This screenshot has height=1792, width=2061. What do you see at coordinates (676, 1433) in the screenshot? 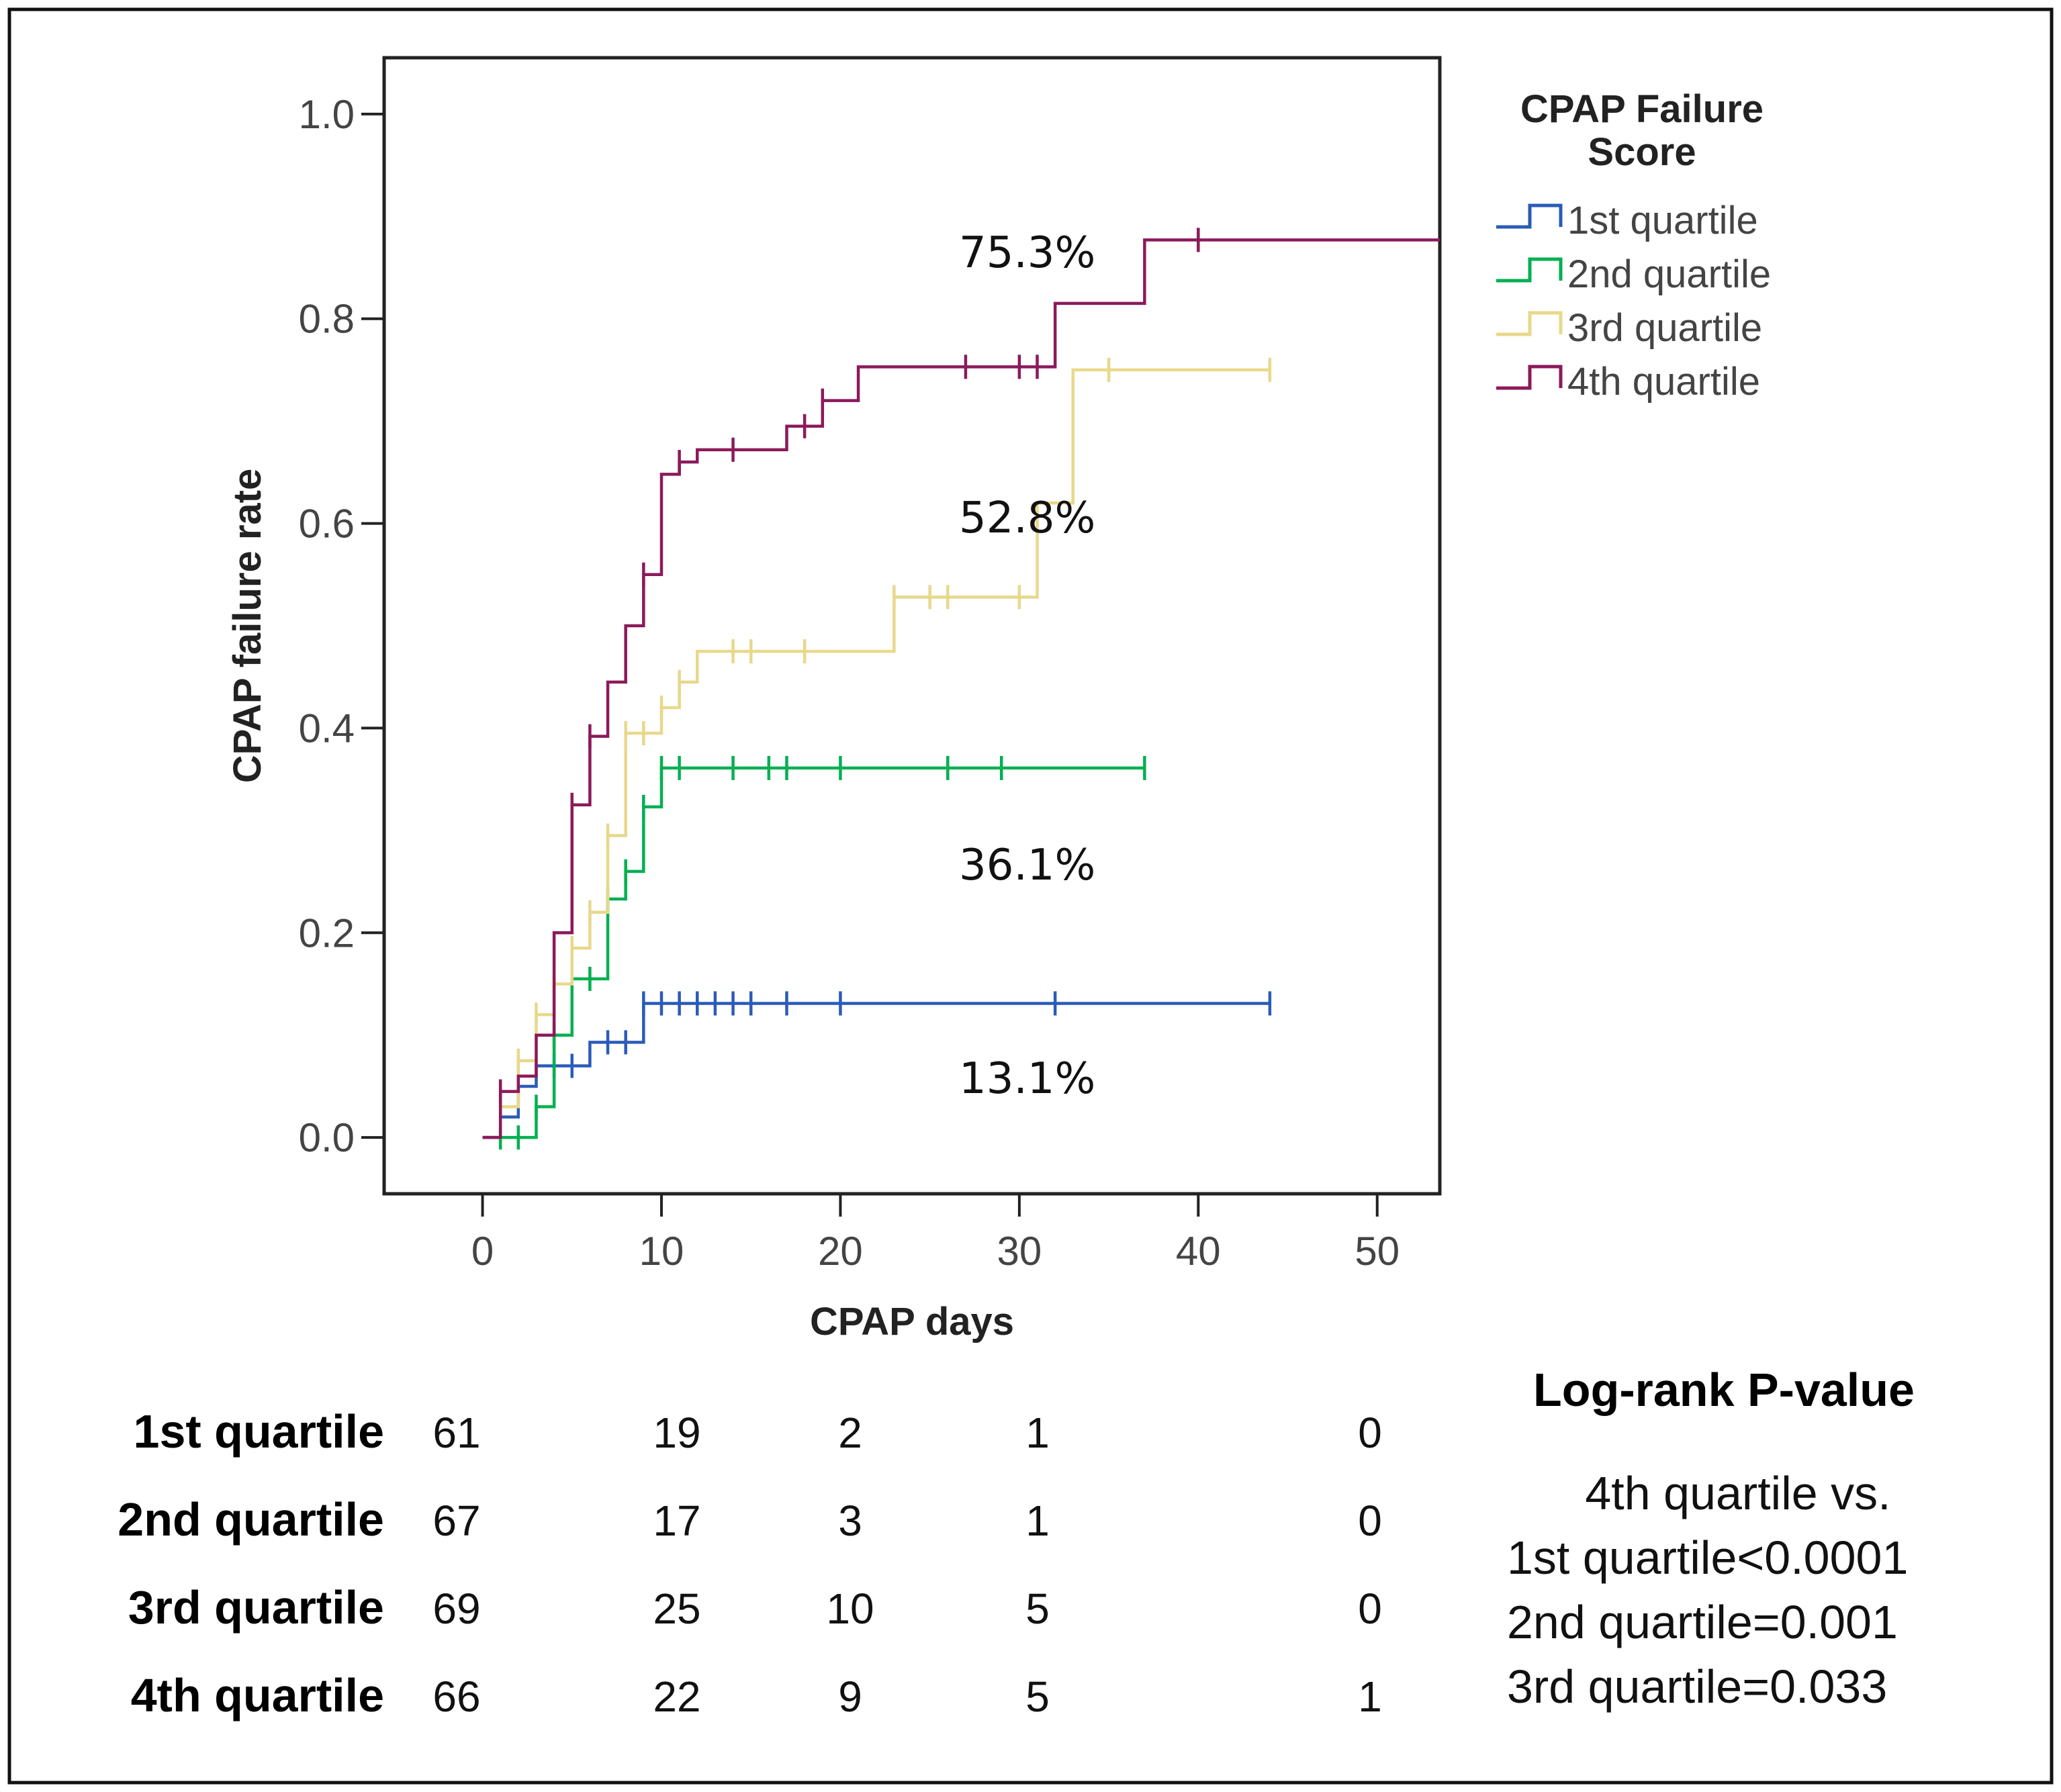
I see `risk-cell: 19` at bounding box center [676, 1433].